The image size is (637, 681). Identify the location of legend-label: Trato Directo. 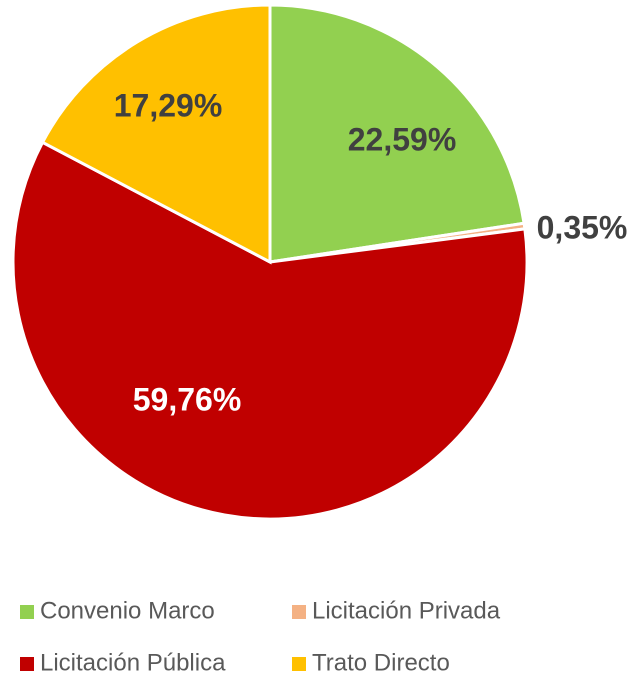
(381, 662).